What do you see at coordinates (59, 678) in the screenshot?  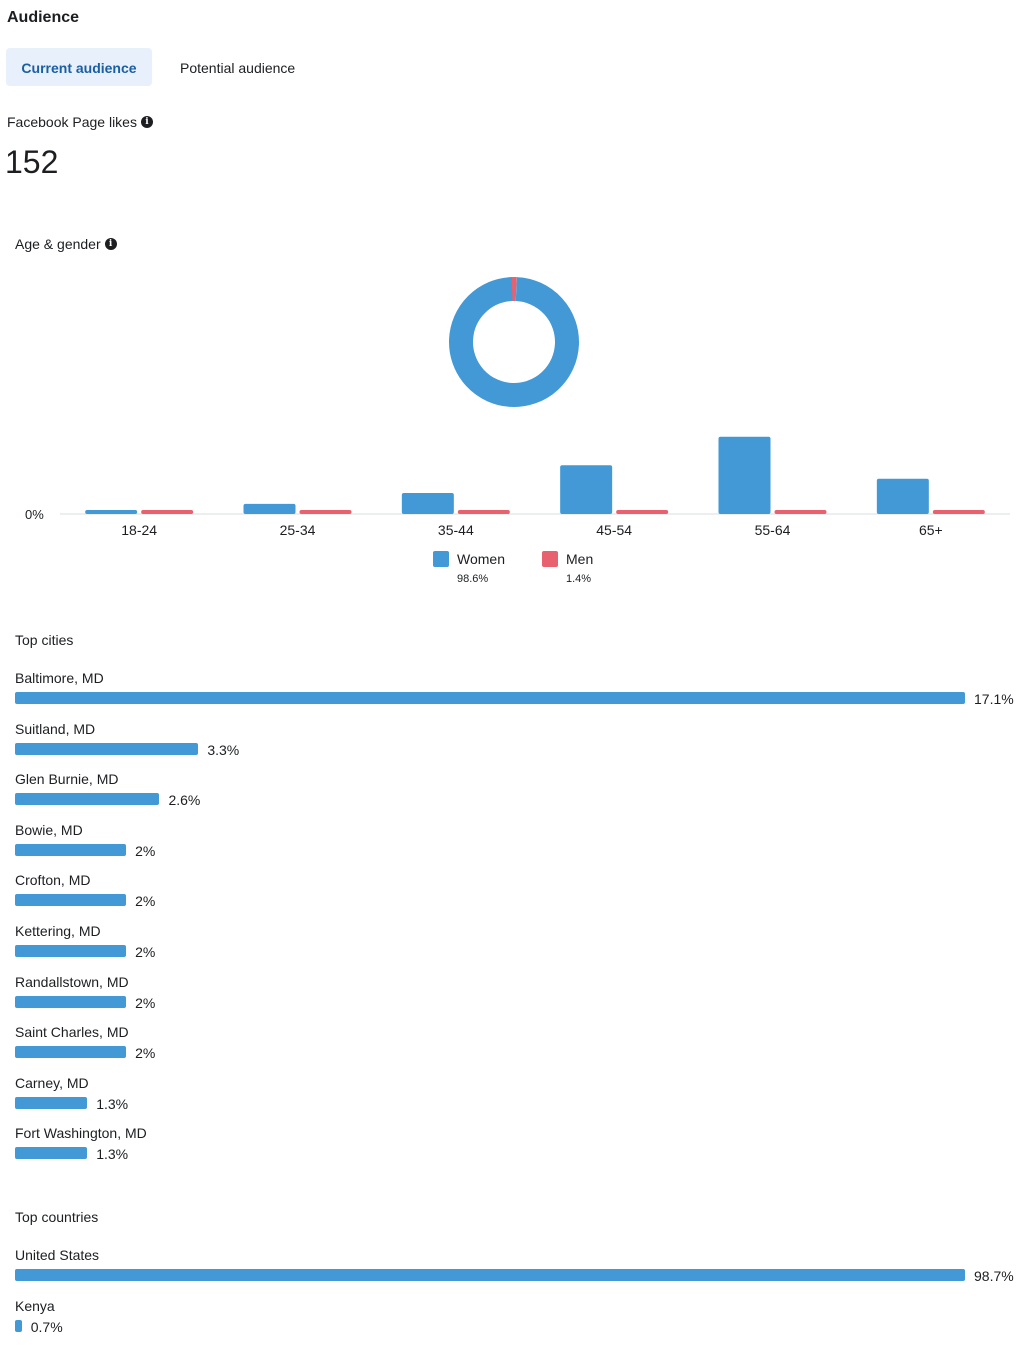 I see `city-name: Baltimore, MD` at bounding box center [59, 678].